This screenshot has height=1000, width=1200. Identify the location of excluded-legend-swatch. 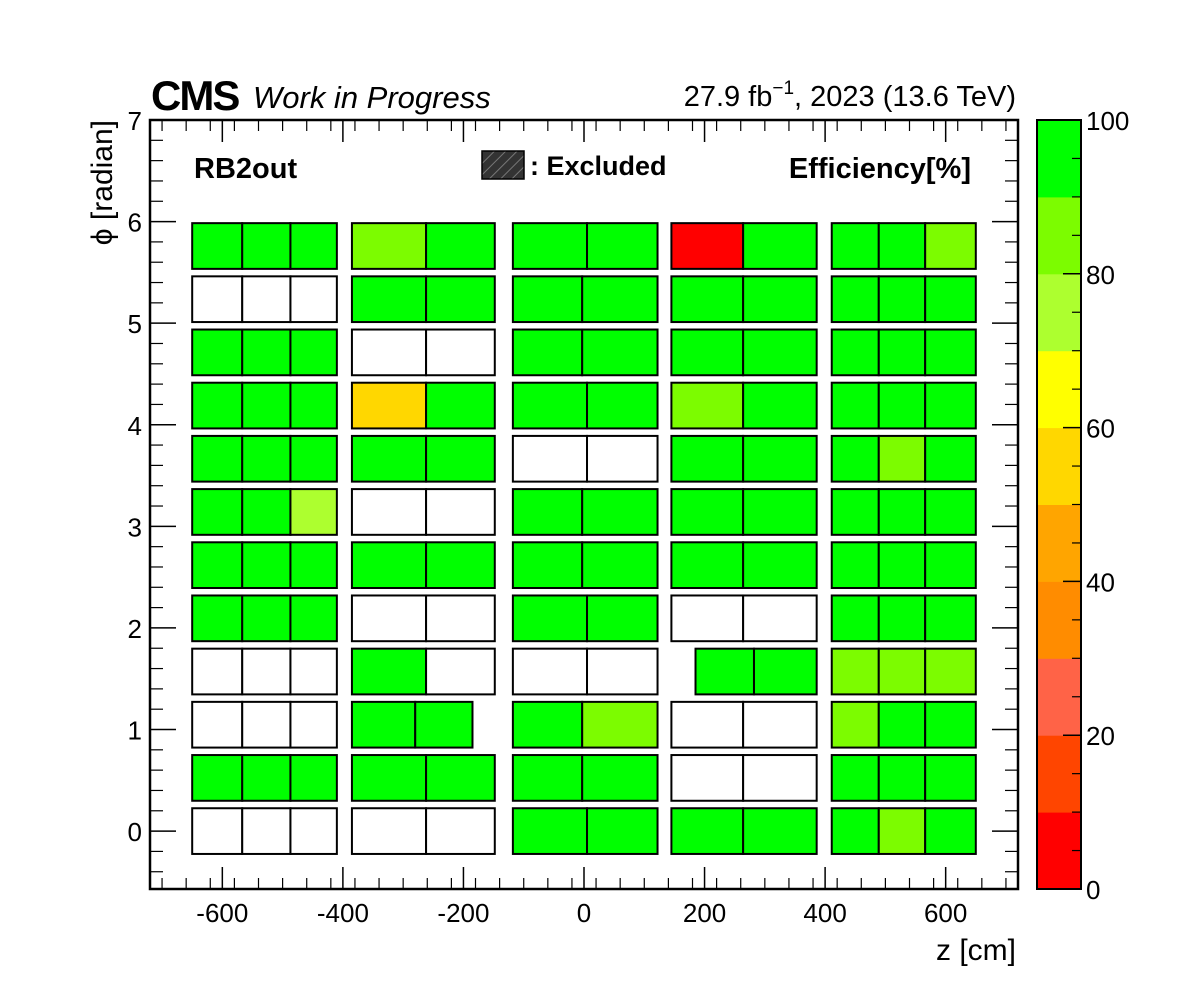
(503, 165).